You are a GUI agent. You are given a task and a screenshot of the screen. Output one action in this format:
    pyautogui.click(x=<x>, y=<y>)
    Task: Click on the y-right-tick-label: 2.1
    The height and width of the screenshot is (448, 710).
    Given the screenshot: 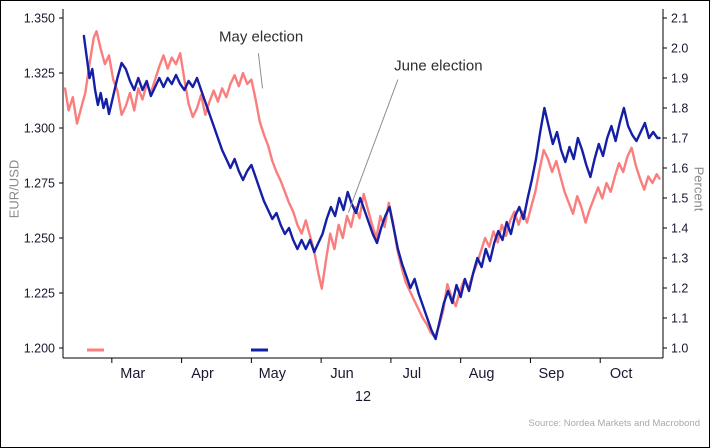 What is the action you would take?
    pyautogui.click(x=679, y=19)
    